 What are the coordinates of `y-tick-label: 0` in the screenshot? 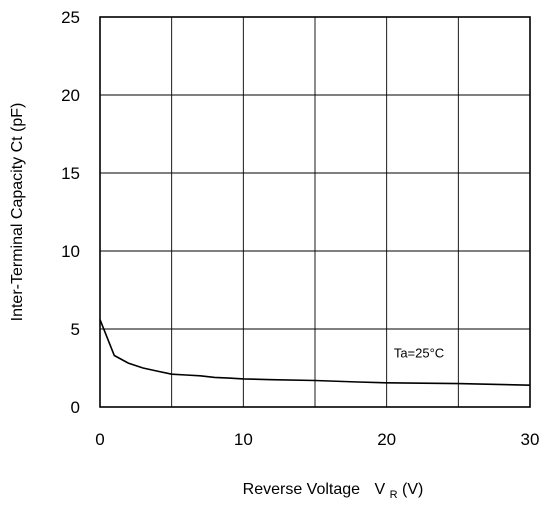 It's located at (75, 407).